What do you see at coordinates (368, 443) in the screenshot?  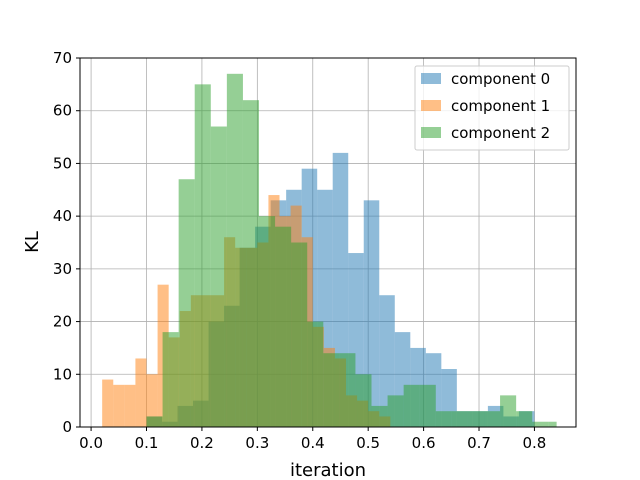 I see `x-tick-label: 0.5` at bounding box center [368, 443].